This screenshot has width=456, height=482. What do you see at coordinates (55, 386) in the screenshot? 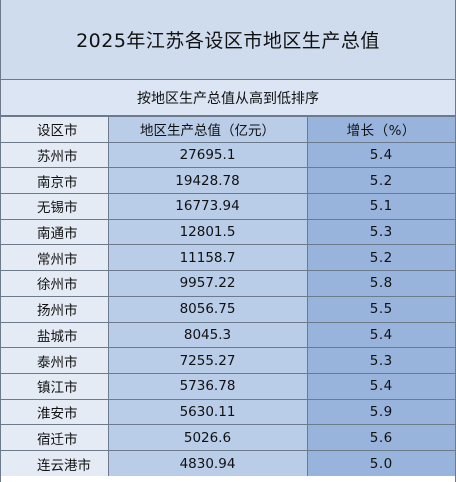
I see `city-cell: 镇江市` at bounding box center [55, 386].